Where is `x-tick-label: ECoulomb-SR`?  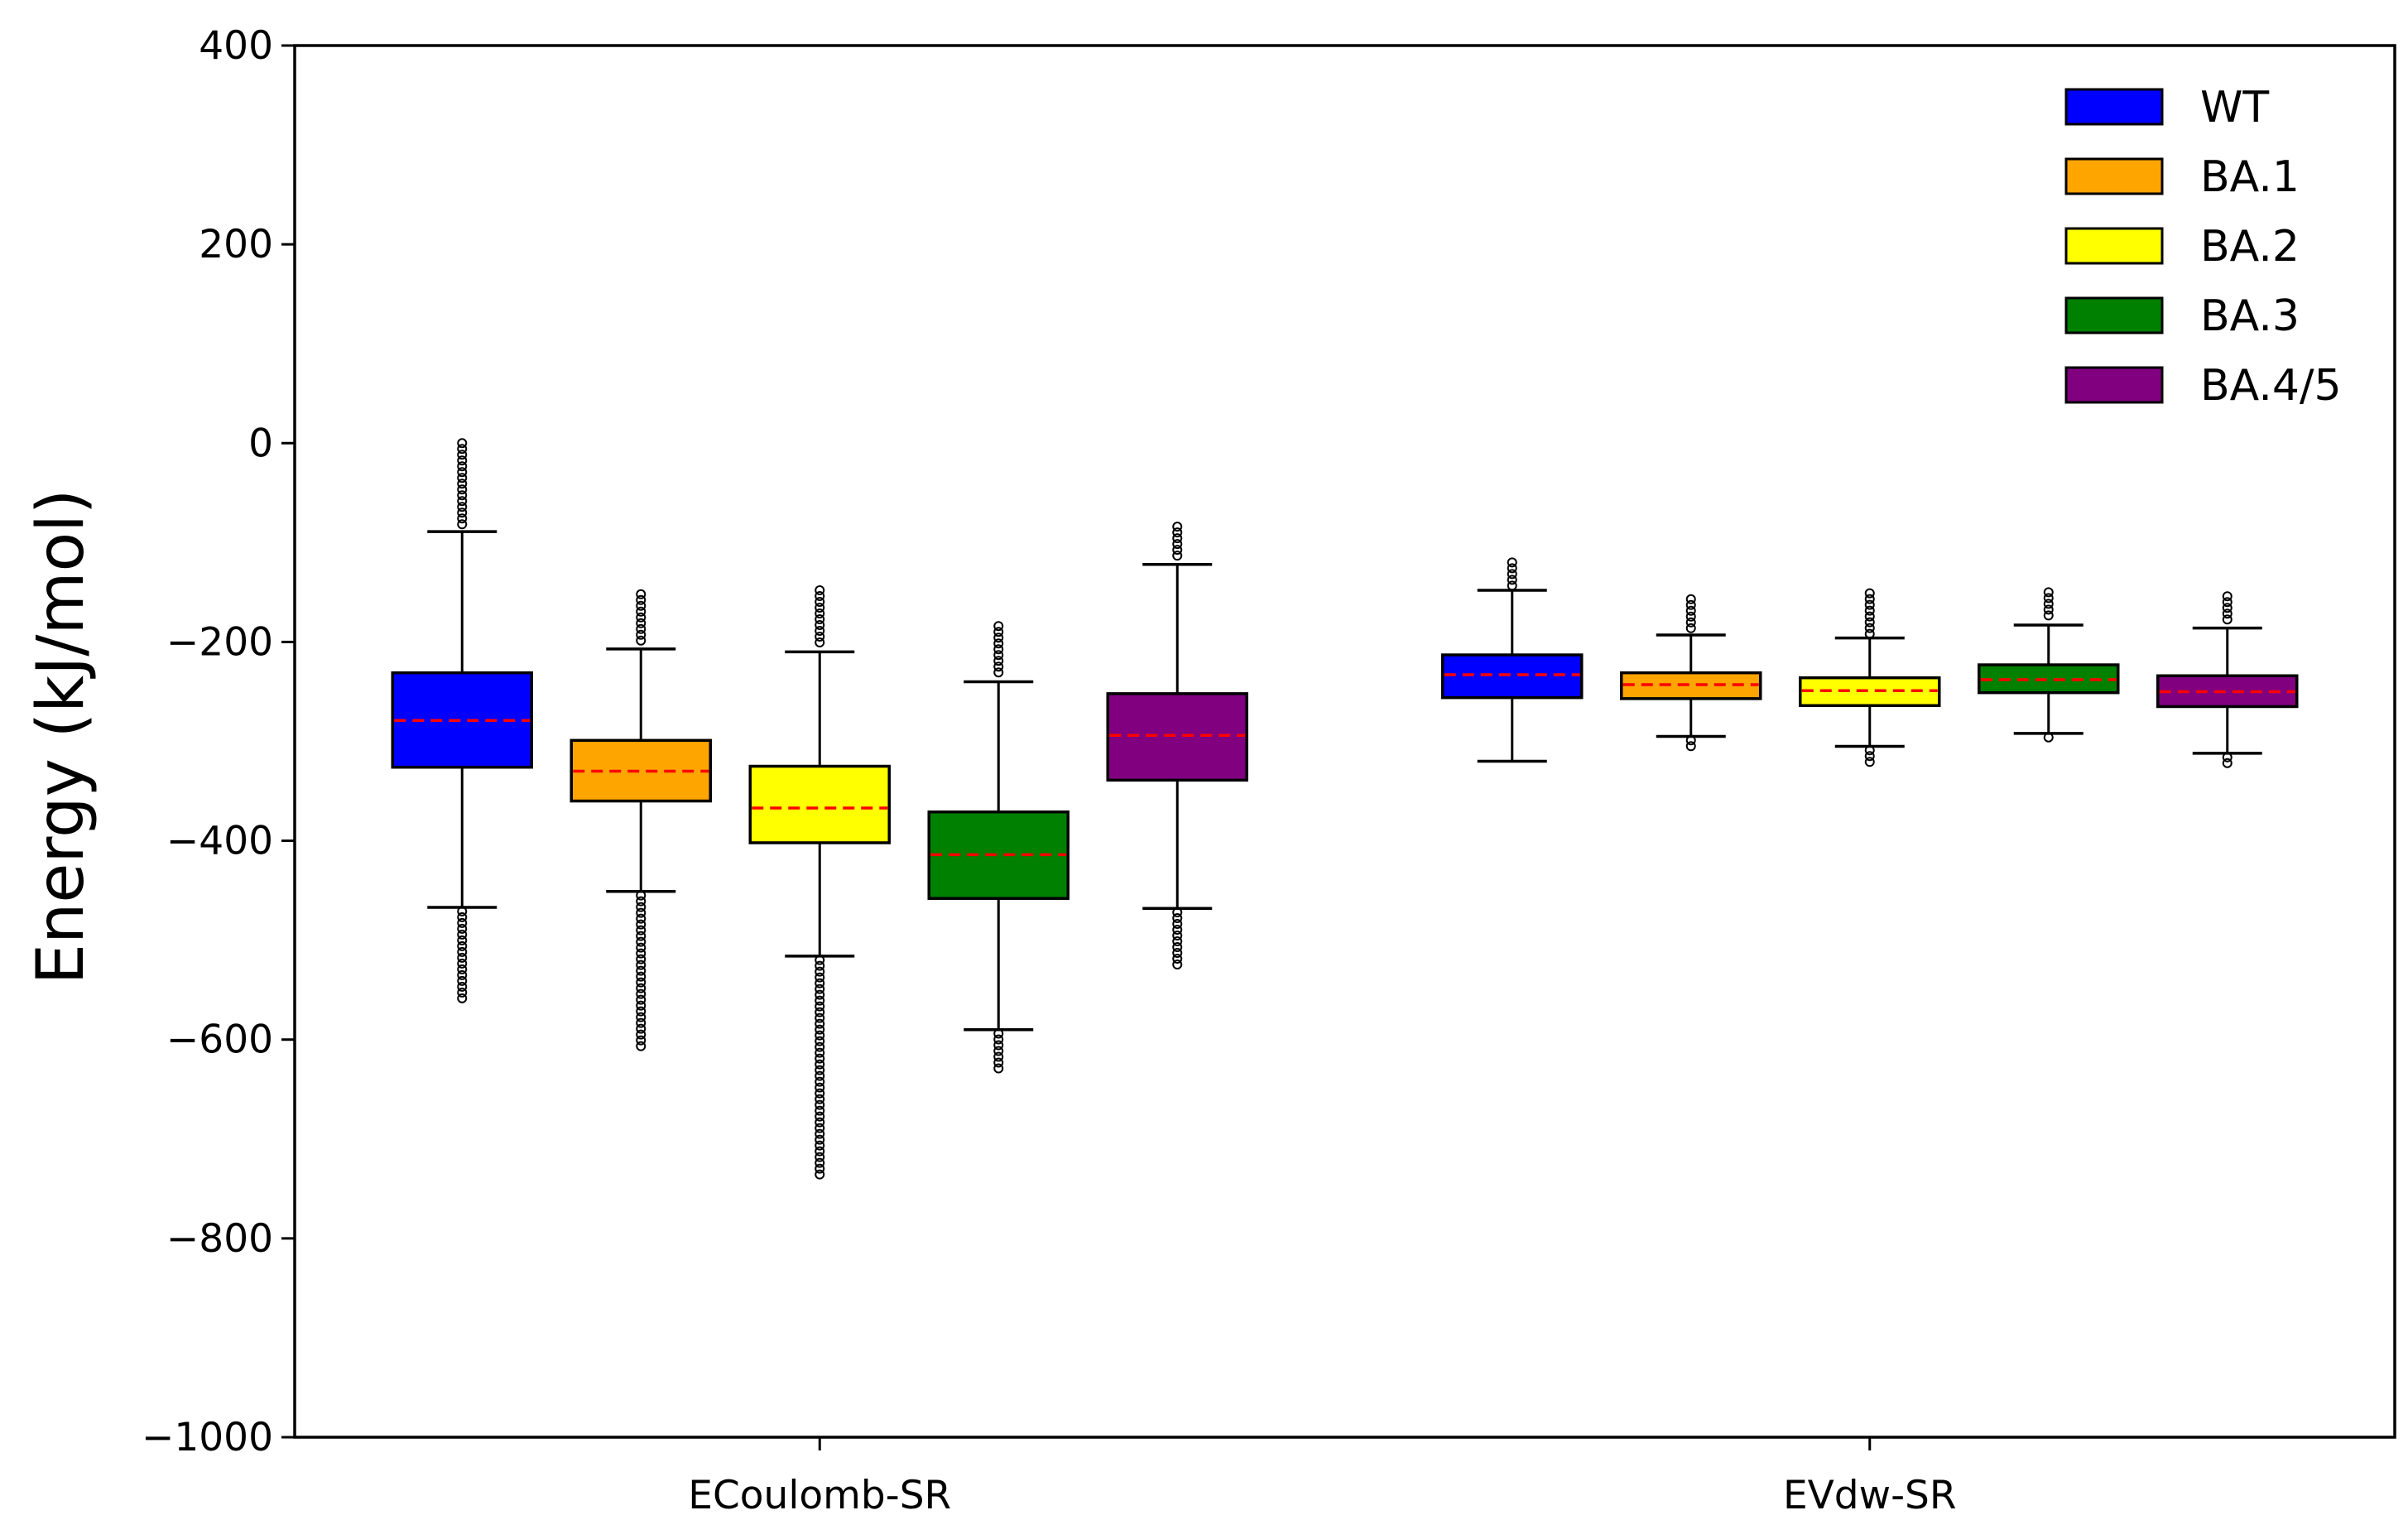
x-tick-label: ECoulomb-SR is located at coordinates (819, 1496).